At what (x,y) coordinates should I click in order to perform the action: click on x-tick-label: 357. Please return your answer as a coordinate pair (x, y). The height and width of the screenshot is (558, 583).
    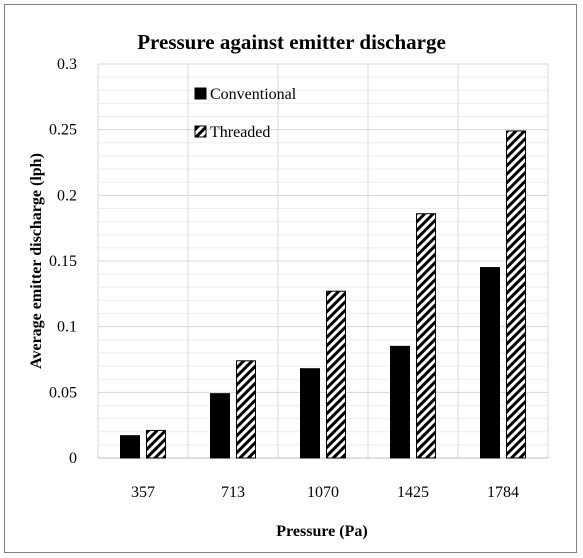
    Looking at the image, I should click on (143, 492).